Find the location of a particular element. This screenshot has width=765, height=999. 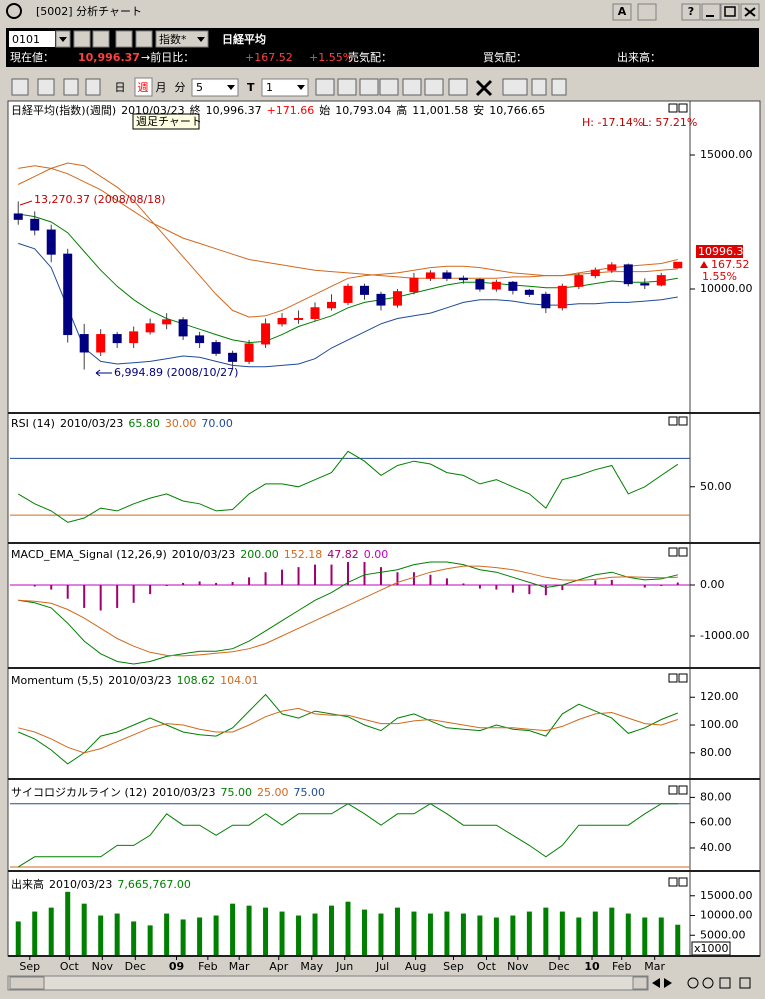

code-input is located at coordinates (32, 39).